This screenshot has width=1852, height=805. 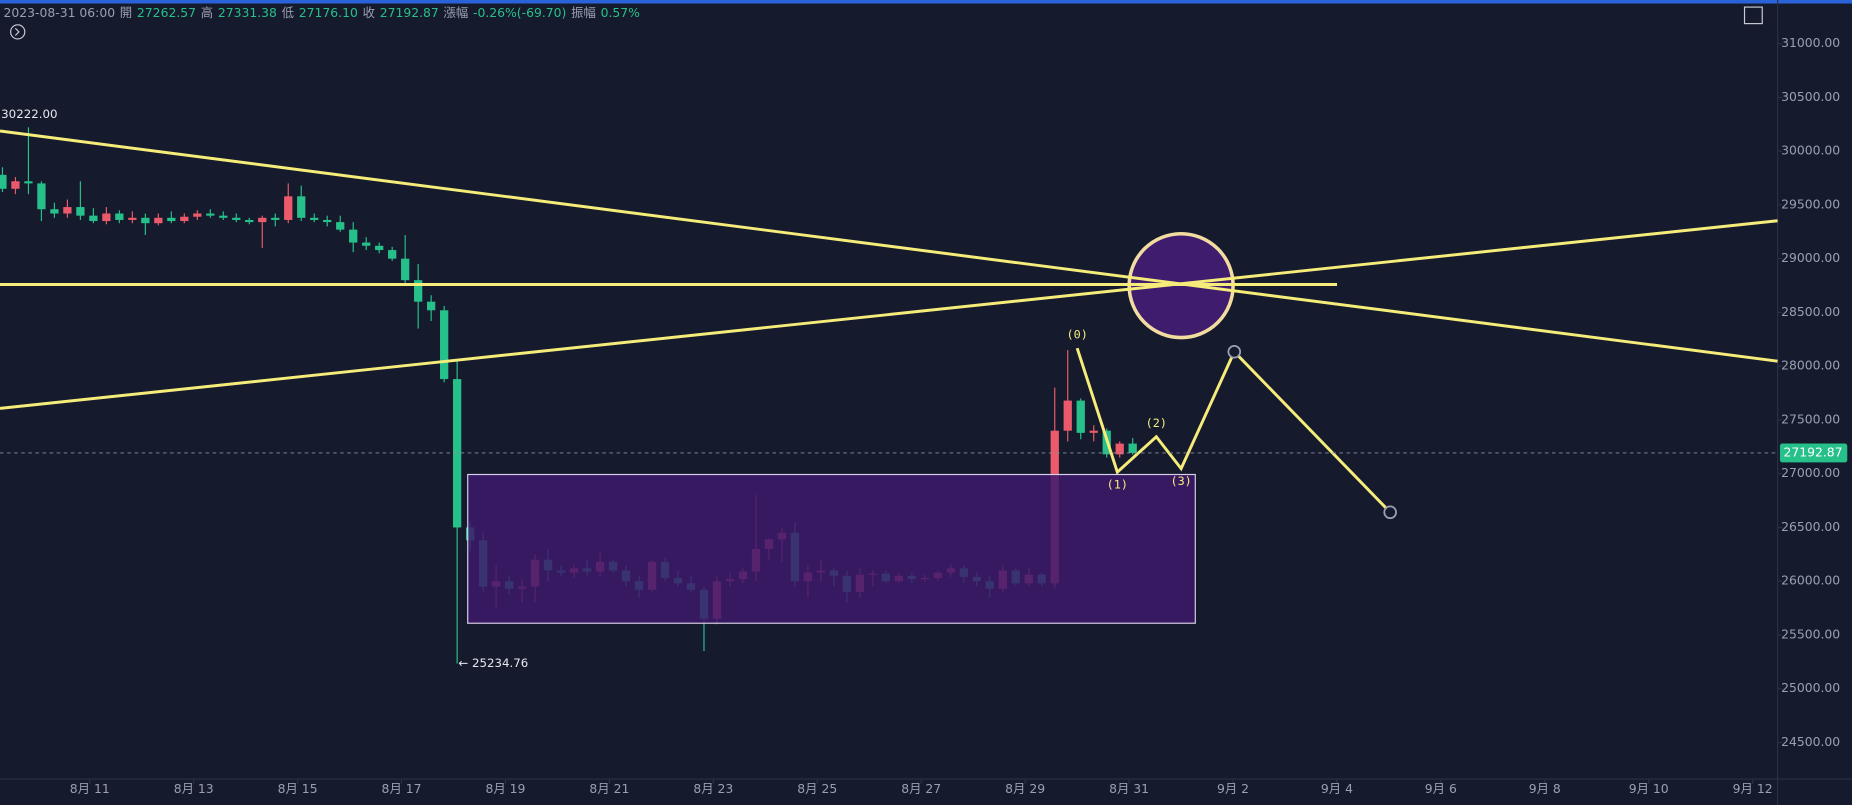 I want to click on x-tick-label: 8月 13, so click(x=194, y=788).